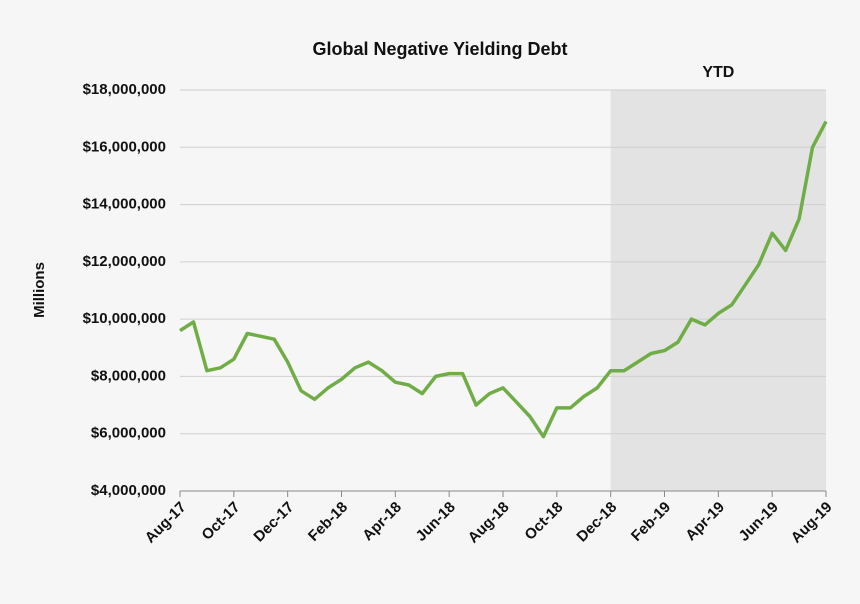  I want to click on x-tick-label: Oct-18, so click(543, 521).